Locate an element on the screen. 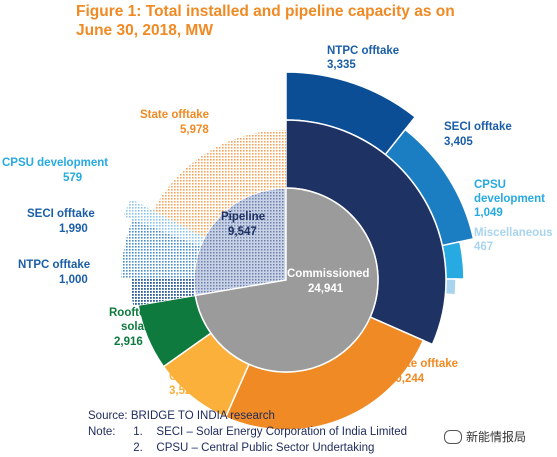 This screenshot has width=557, height=457. label-cpsu-development-2: development is located at coordinates (509, 199).